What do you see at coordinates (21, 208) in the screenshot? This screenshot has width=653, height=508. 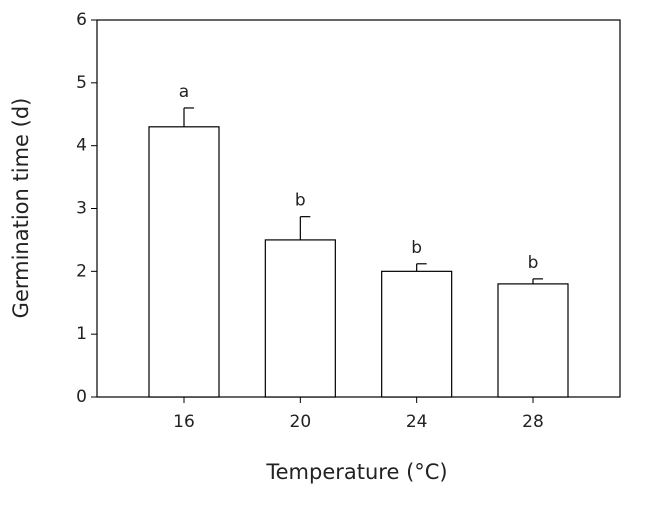 I see `y-axis-title: Germination time (d)` at bounding box center [21, 208].